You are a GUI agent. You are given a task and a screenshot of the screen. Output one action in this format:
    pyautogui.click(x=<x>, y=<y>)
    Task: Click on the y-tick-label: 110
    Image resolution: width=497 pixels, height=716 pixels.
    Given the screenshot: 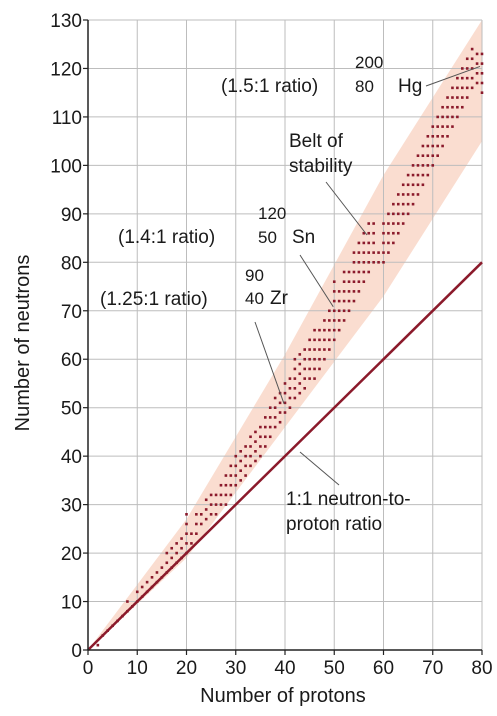 What is the action you would take?
    pyautogui.click(x=67, y=118)
    